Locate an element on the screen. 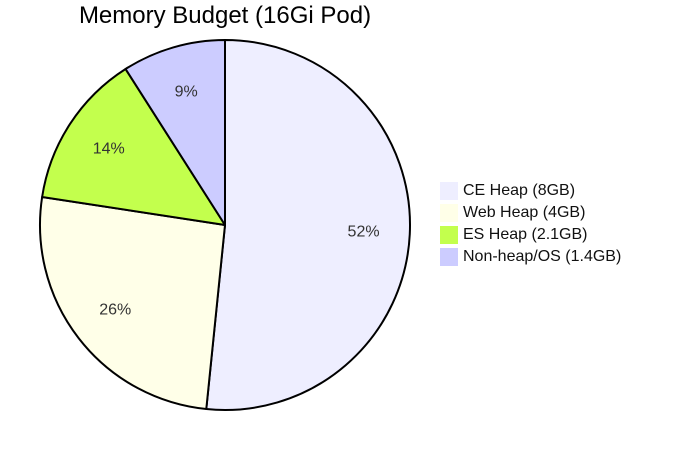  legend-item: Non-heap/OS (1.4GB) is located at coordinates (530, 257).